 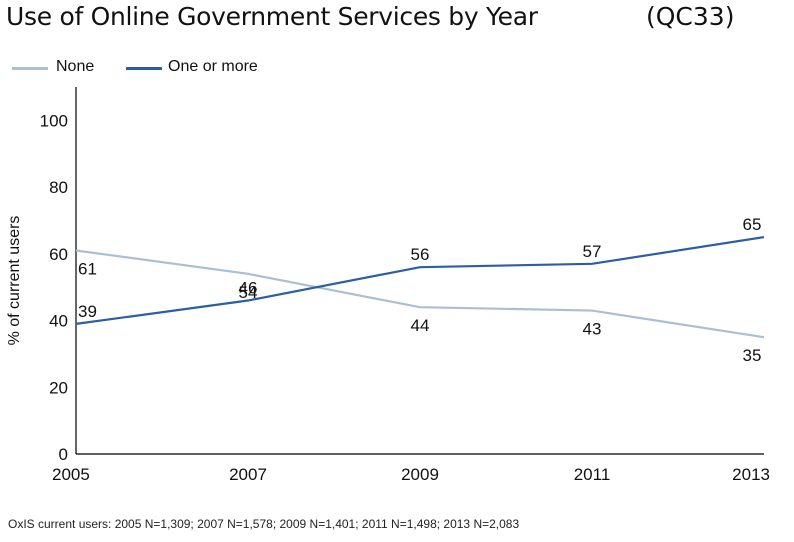 I want to click on data-label: 46, so click(x=248, y=288).